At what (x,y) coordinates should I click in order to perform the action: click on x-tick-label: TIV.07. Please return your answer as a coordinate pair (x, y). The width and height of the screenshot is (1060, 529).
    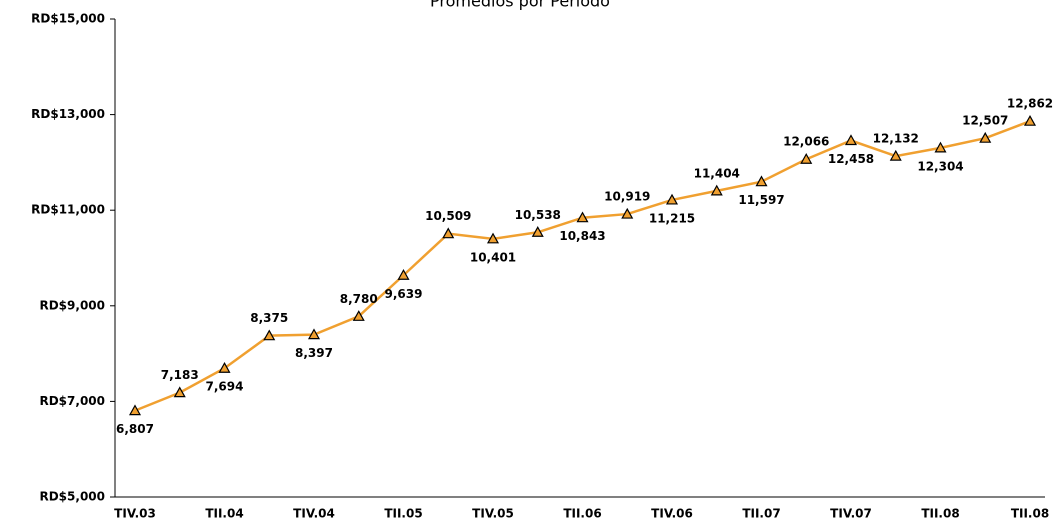
    Looking at the image, I should click on (851, 514).